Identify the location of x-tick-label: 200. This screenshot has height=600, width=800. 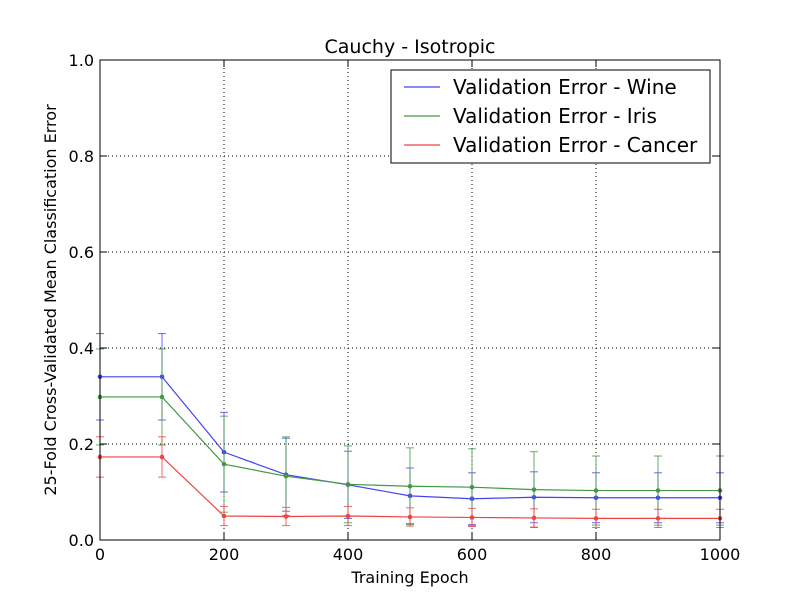
(224, 554).